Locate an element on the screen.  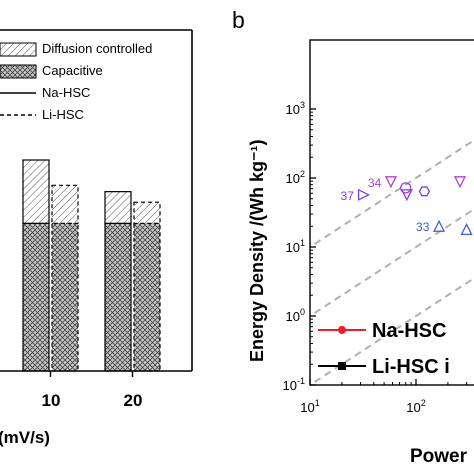
b-x-tick-label: 10² is located at coordinates (415, 406).